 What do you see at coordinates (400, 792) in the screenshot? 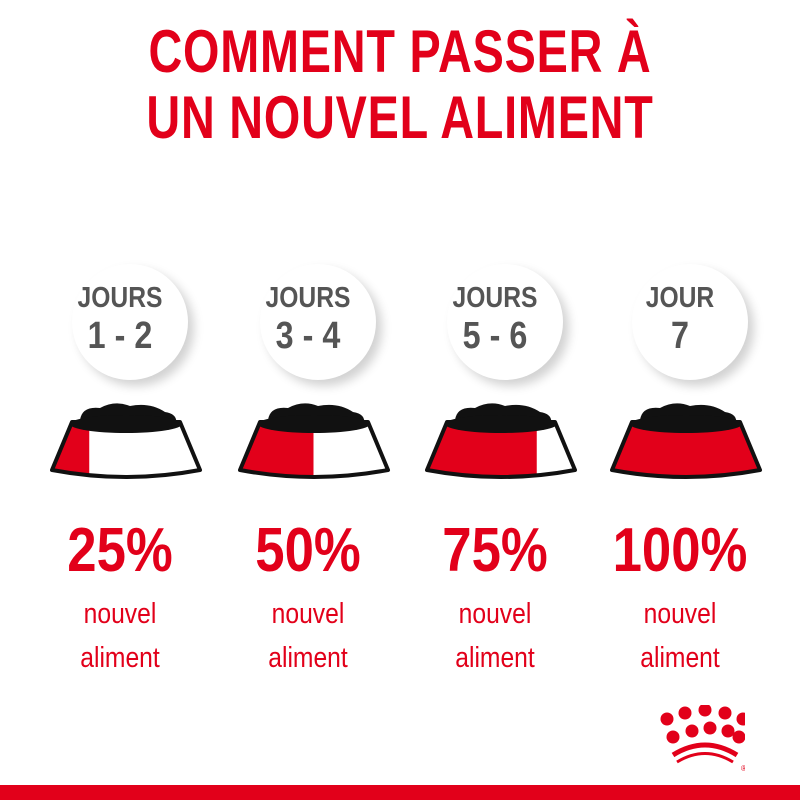
I see `footer-bar` at bounding box center [400, 792].